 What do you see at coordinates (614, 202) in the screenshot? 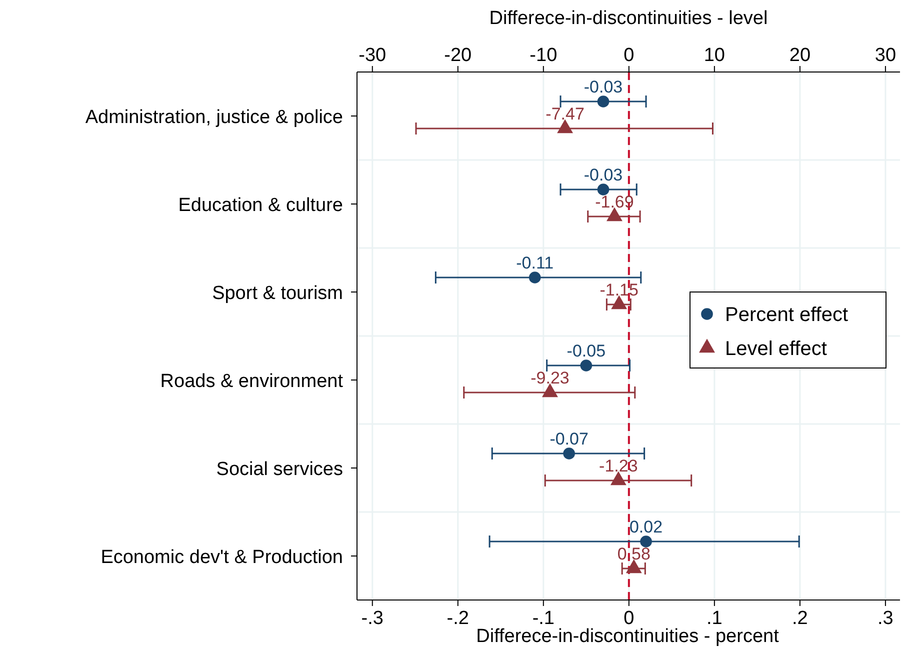
I see `data-label: -1.69` at bounding box center [614, 202].